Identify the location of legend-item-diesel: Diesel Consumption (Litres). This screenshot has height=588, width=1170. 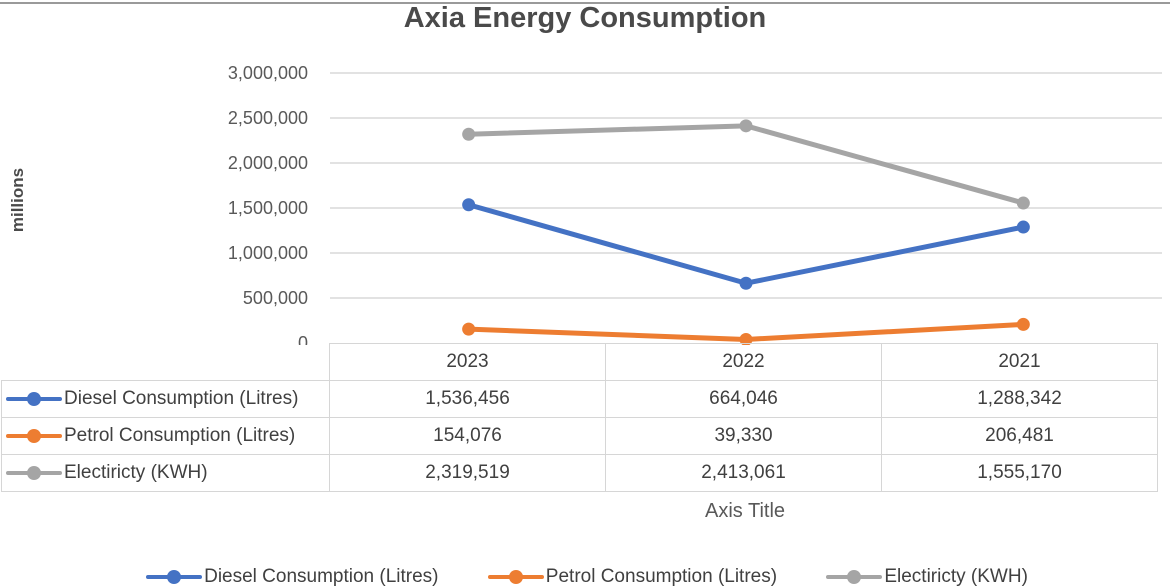
(290, 577).